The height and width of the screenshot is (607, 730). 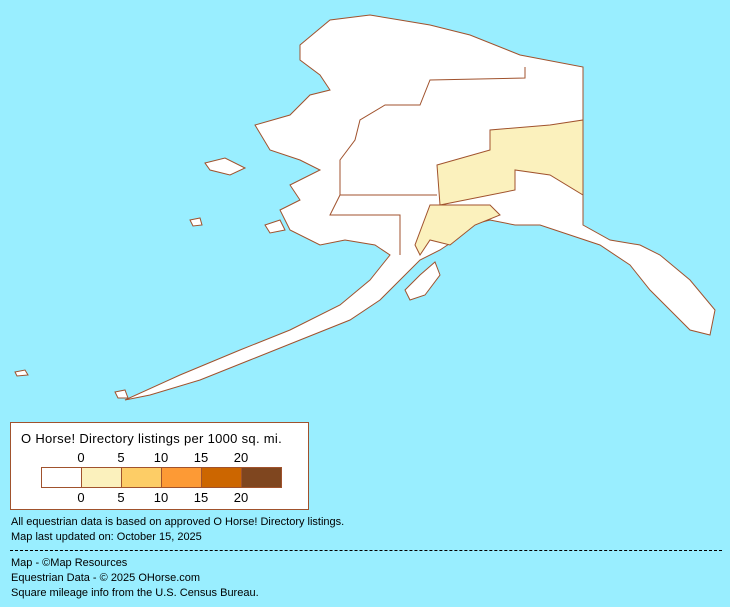 I want to click on region-southcentral, so click(x=457, y=230).